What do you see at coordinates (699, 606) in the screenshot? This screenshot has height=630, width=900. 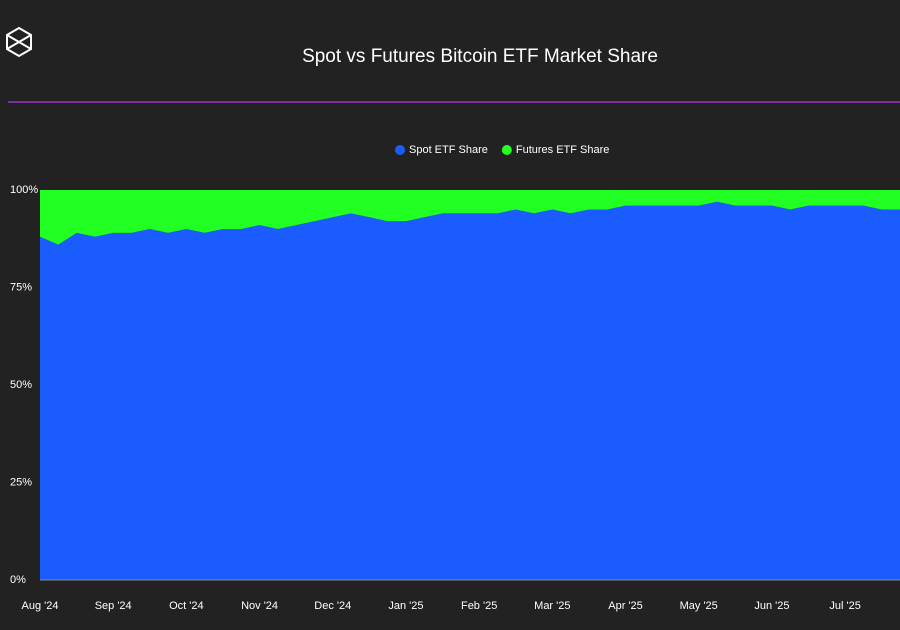 I see `x-tick-label: May '25` at bounding box center [699, 606].